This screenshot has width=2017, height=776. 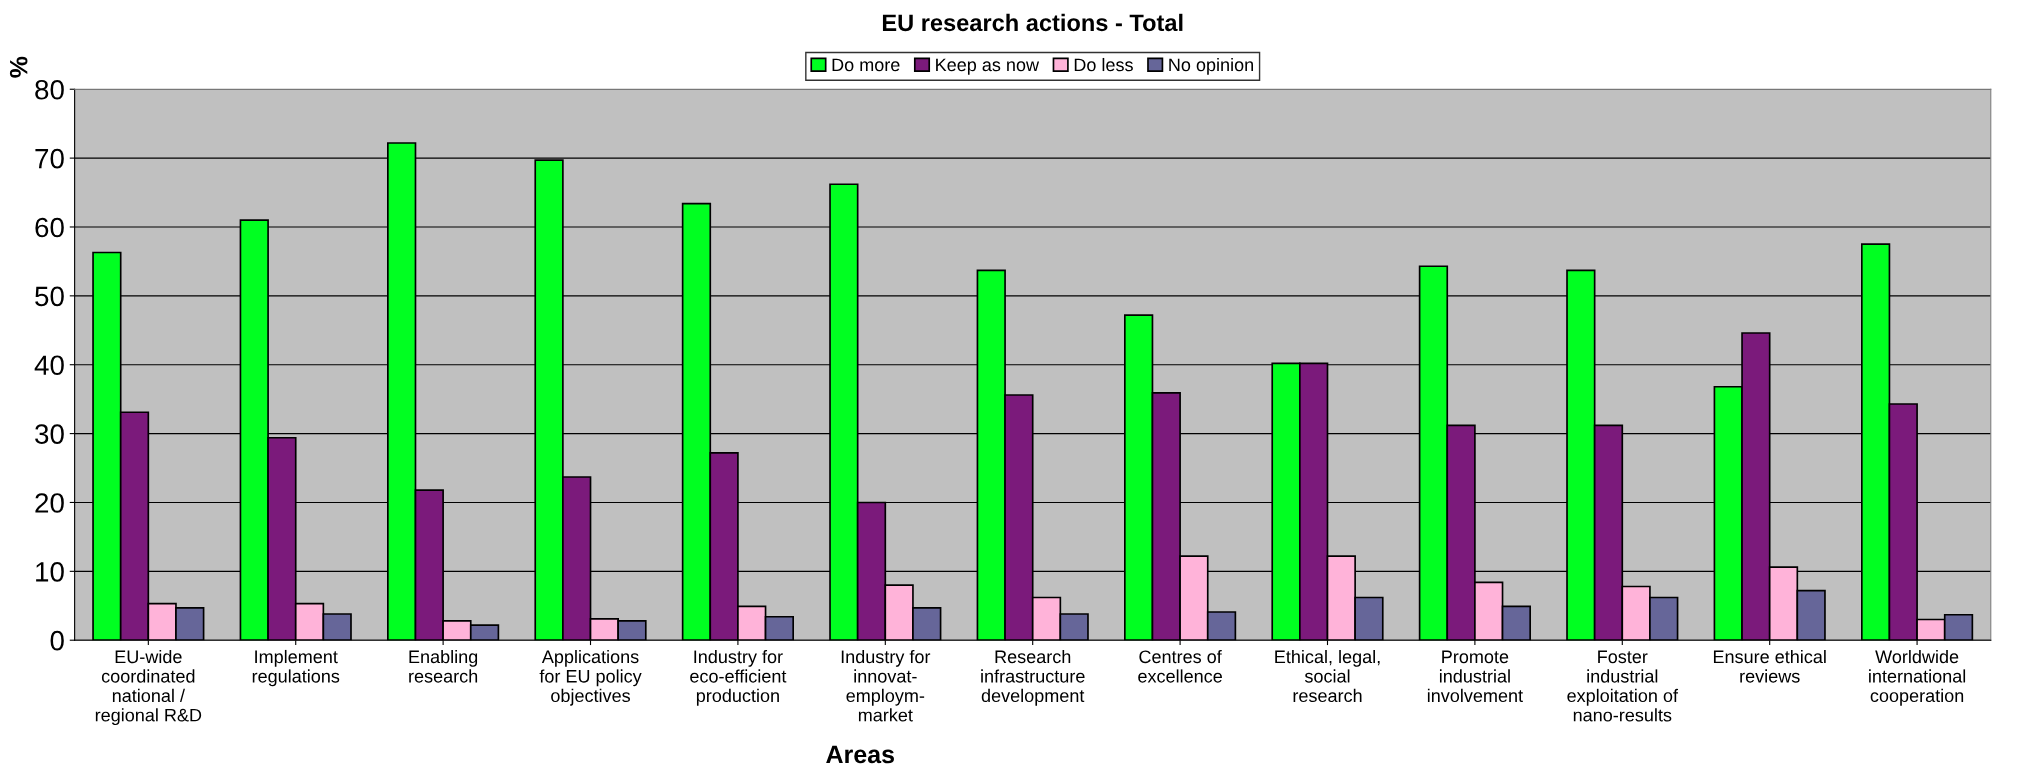 What do you see at coordinates (49, 227) in the screenshot?
I see `y-tick-label: 60` at bounding box center [49, 227].